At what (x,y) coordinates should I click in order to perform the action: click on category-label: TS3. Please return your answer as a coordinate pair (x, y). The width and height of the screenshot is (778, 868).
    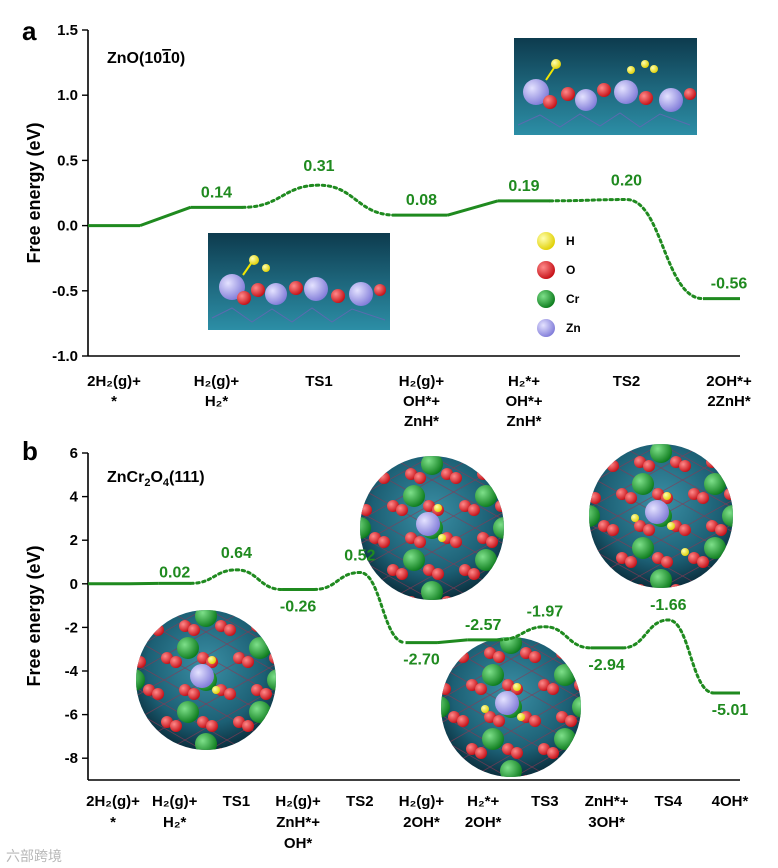
    Looking at the image, I should click on (545, 801).